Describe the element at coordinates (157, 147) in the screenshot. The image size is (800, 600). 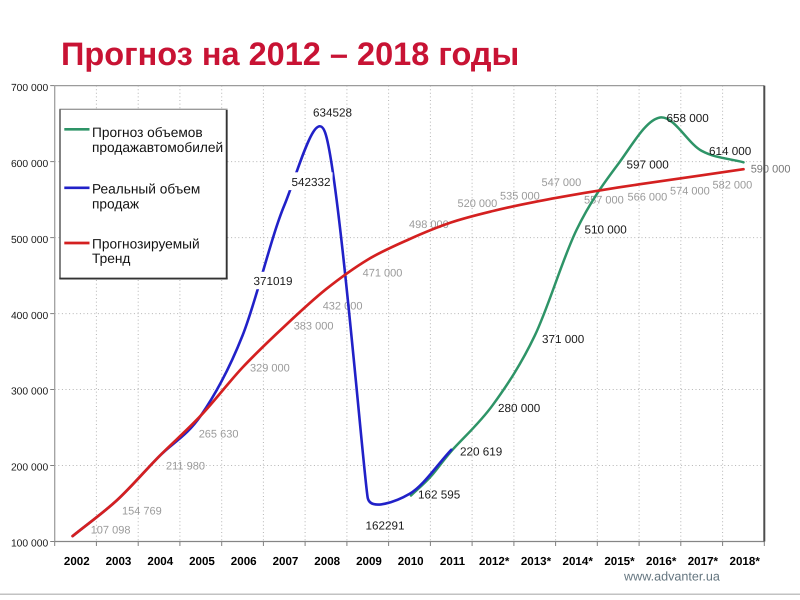
I see `svg-text: продажавтомобилей` at that location.